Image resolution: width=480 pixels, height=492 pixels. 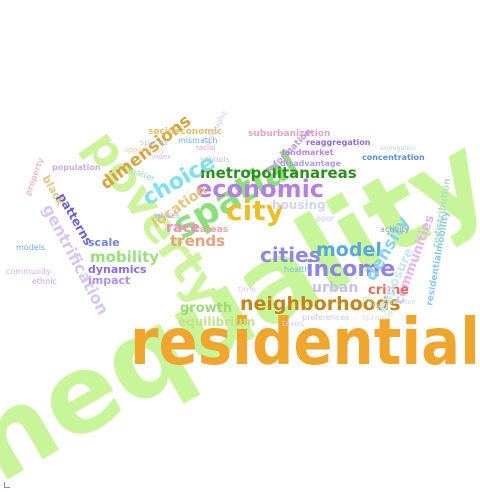 I want to click on word-scale: scale, so click(x=104, y=242).